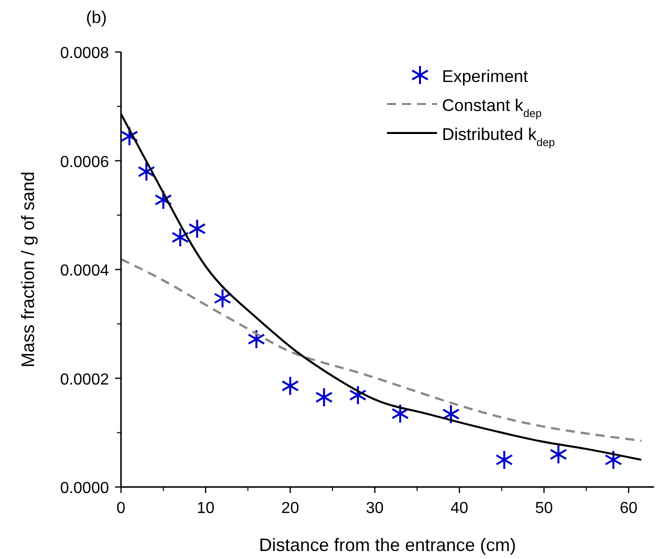 This screenshot has height=559, width=661. Describe the element at coordinates (85, 488) in the screenshot. I see `y-tick-label: 0.0000` at that location.